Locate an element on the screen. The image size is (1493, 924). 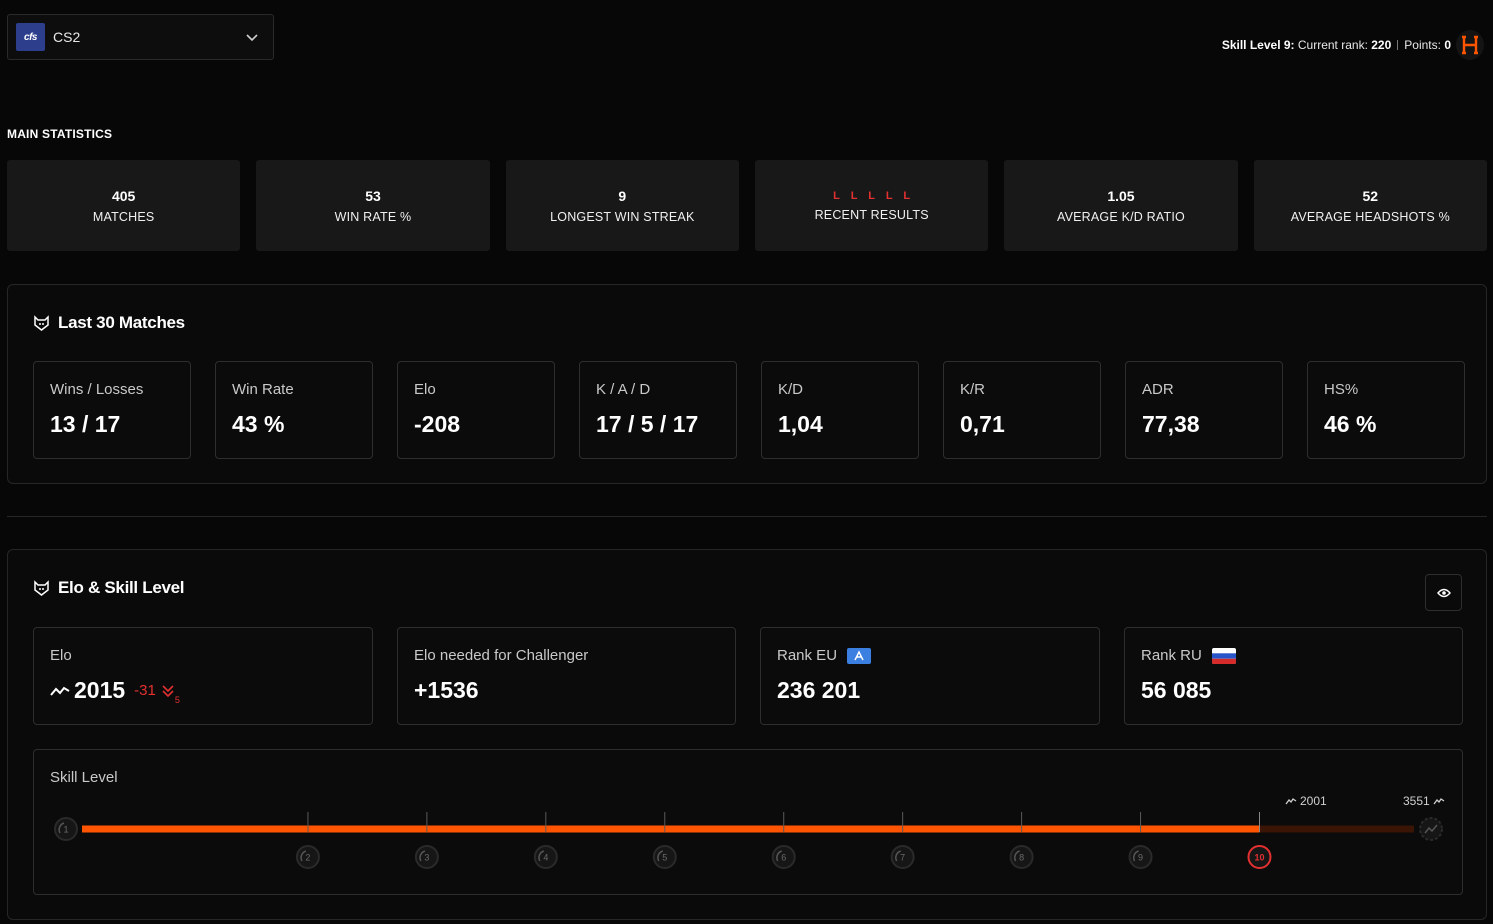
stat-value: 56 085 is located at coordinates (1176, 690).